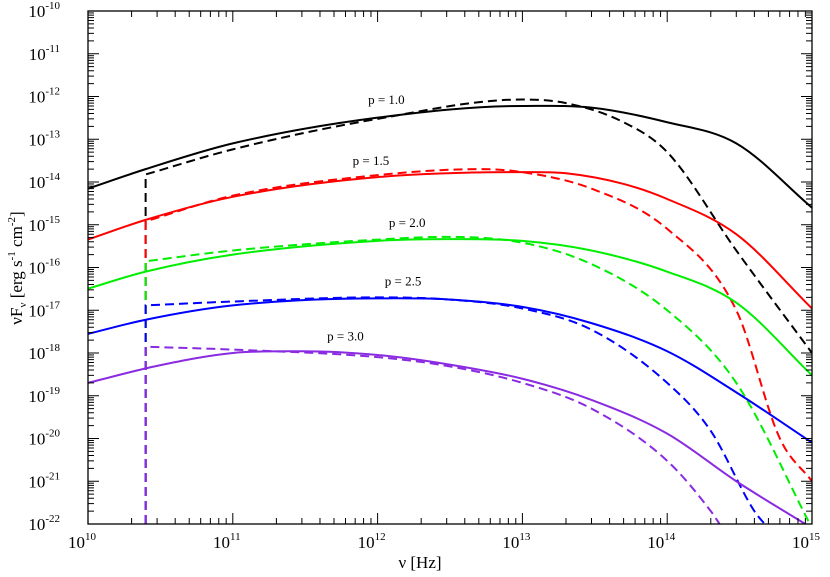 This screenshot has height=577, width=830. Describe the element at coordinates (386, 99) in the screenshot. I see `series-label-0: p = 1.0` at that location.